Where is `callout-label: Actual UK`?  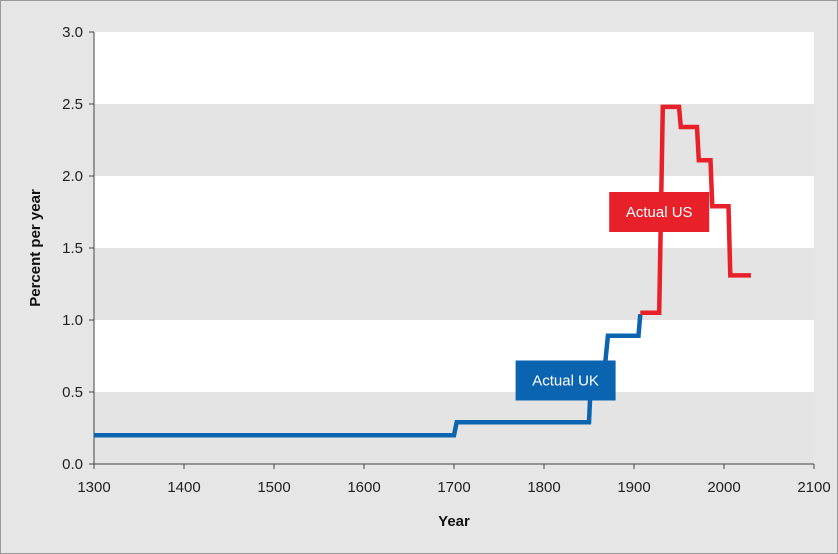 callout-label: Actual UK is located at coordinates (565, 380).